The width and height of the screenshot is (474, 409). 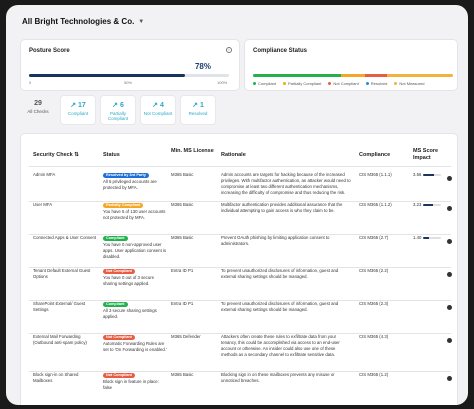 I want to click on stat-number: ↗ 1, so click(x=198, y=105).